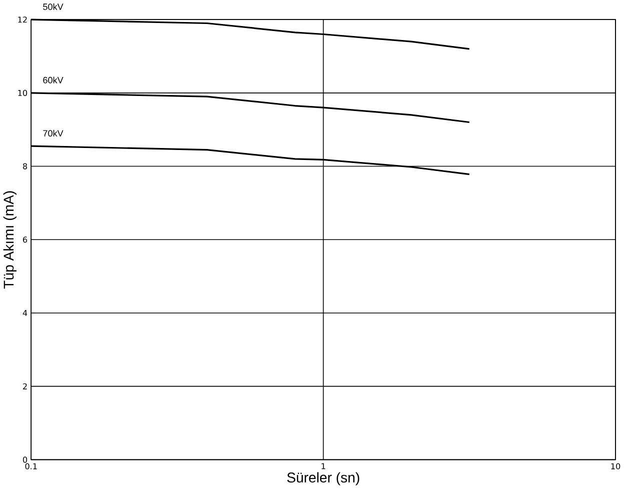  Describe the element at coordinates (323, 479) in the screenshot. I see `x-axis-title: Süreler (sn)` at that location.